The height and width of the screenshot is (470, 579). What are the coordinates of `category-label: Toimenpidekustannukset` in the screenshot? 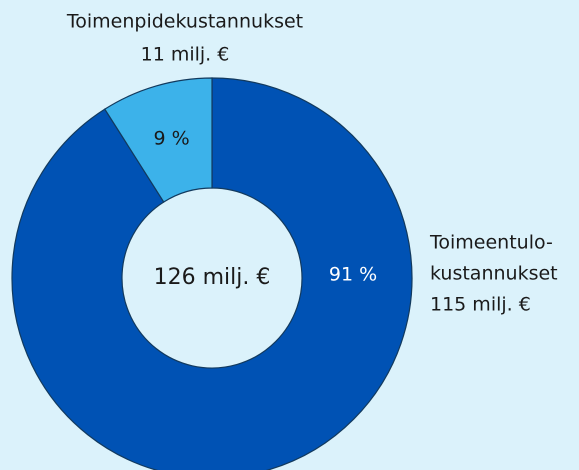 It's located at (184, 22).